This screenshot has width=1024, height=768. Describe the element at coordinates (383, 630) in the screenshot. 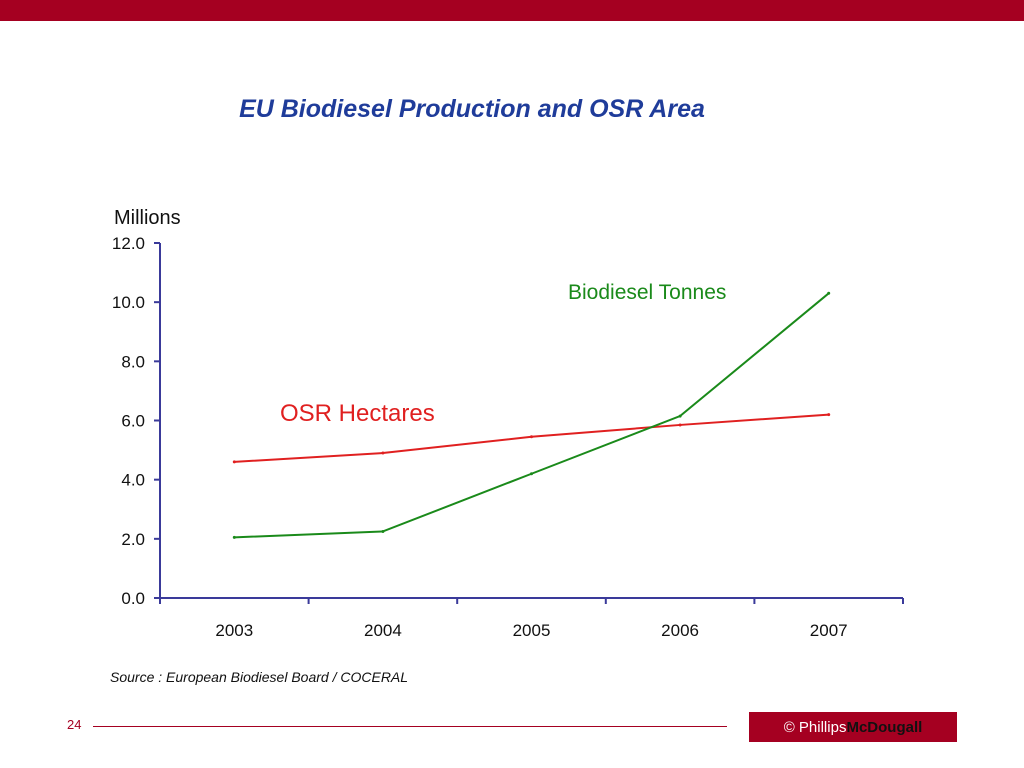

I see `x-tick-label: 2004` at that location.